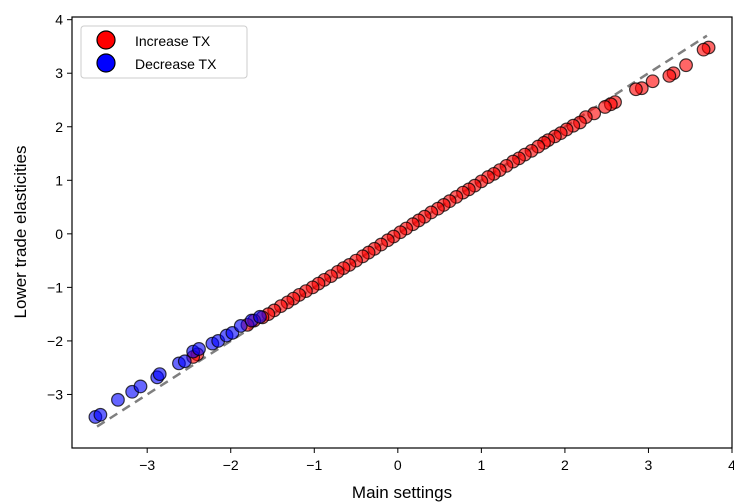 The image size is (734, 504). I want to click on y-tick-label: 4, so click(59, 20).